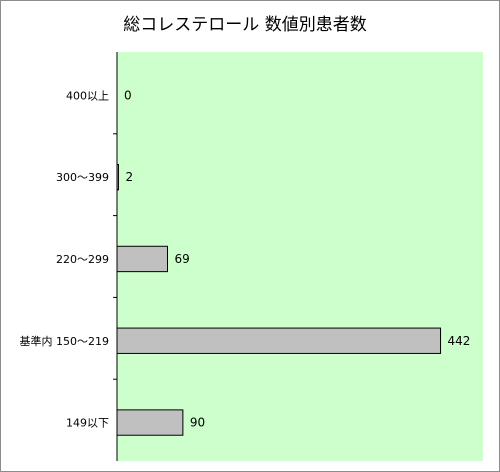 This screenshot has width=500, height=472. What do you see at coordinates (65, 341) in the screenshot?
I see `category-label: 基準内 150～219` at bounding box center [65, 341].